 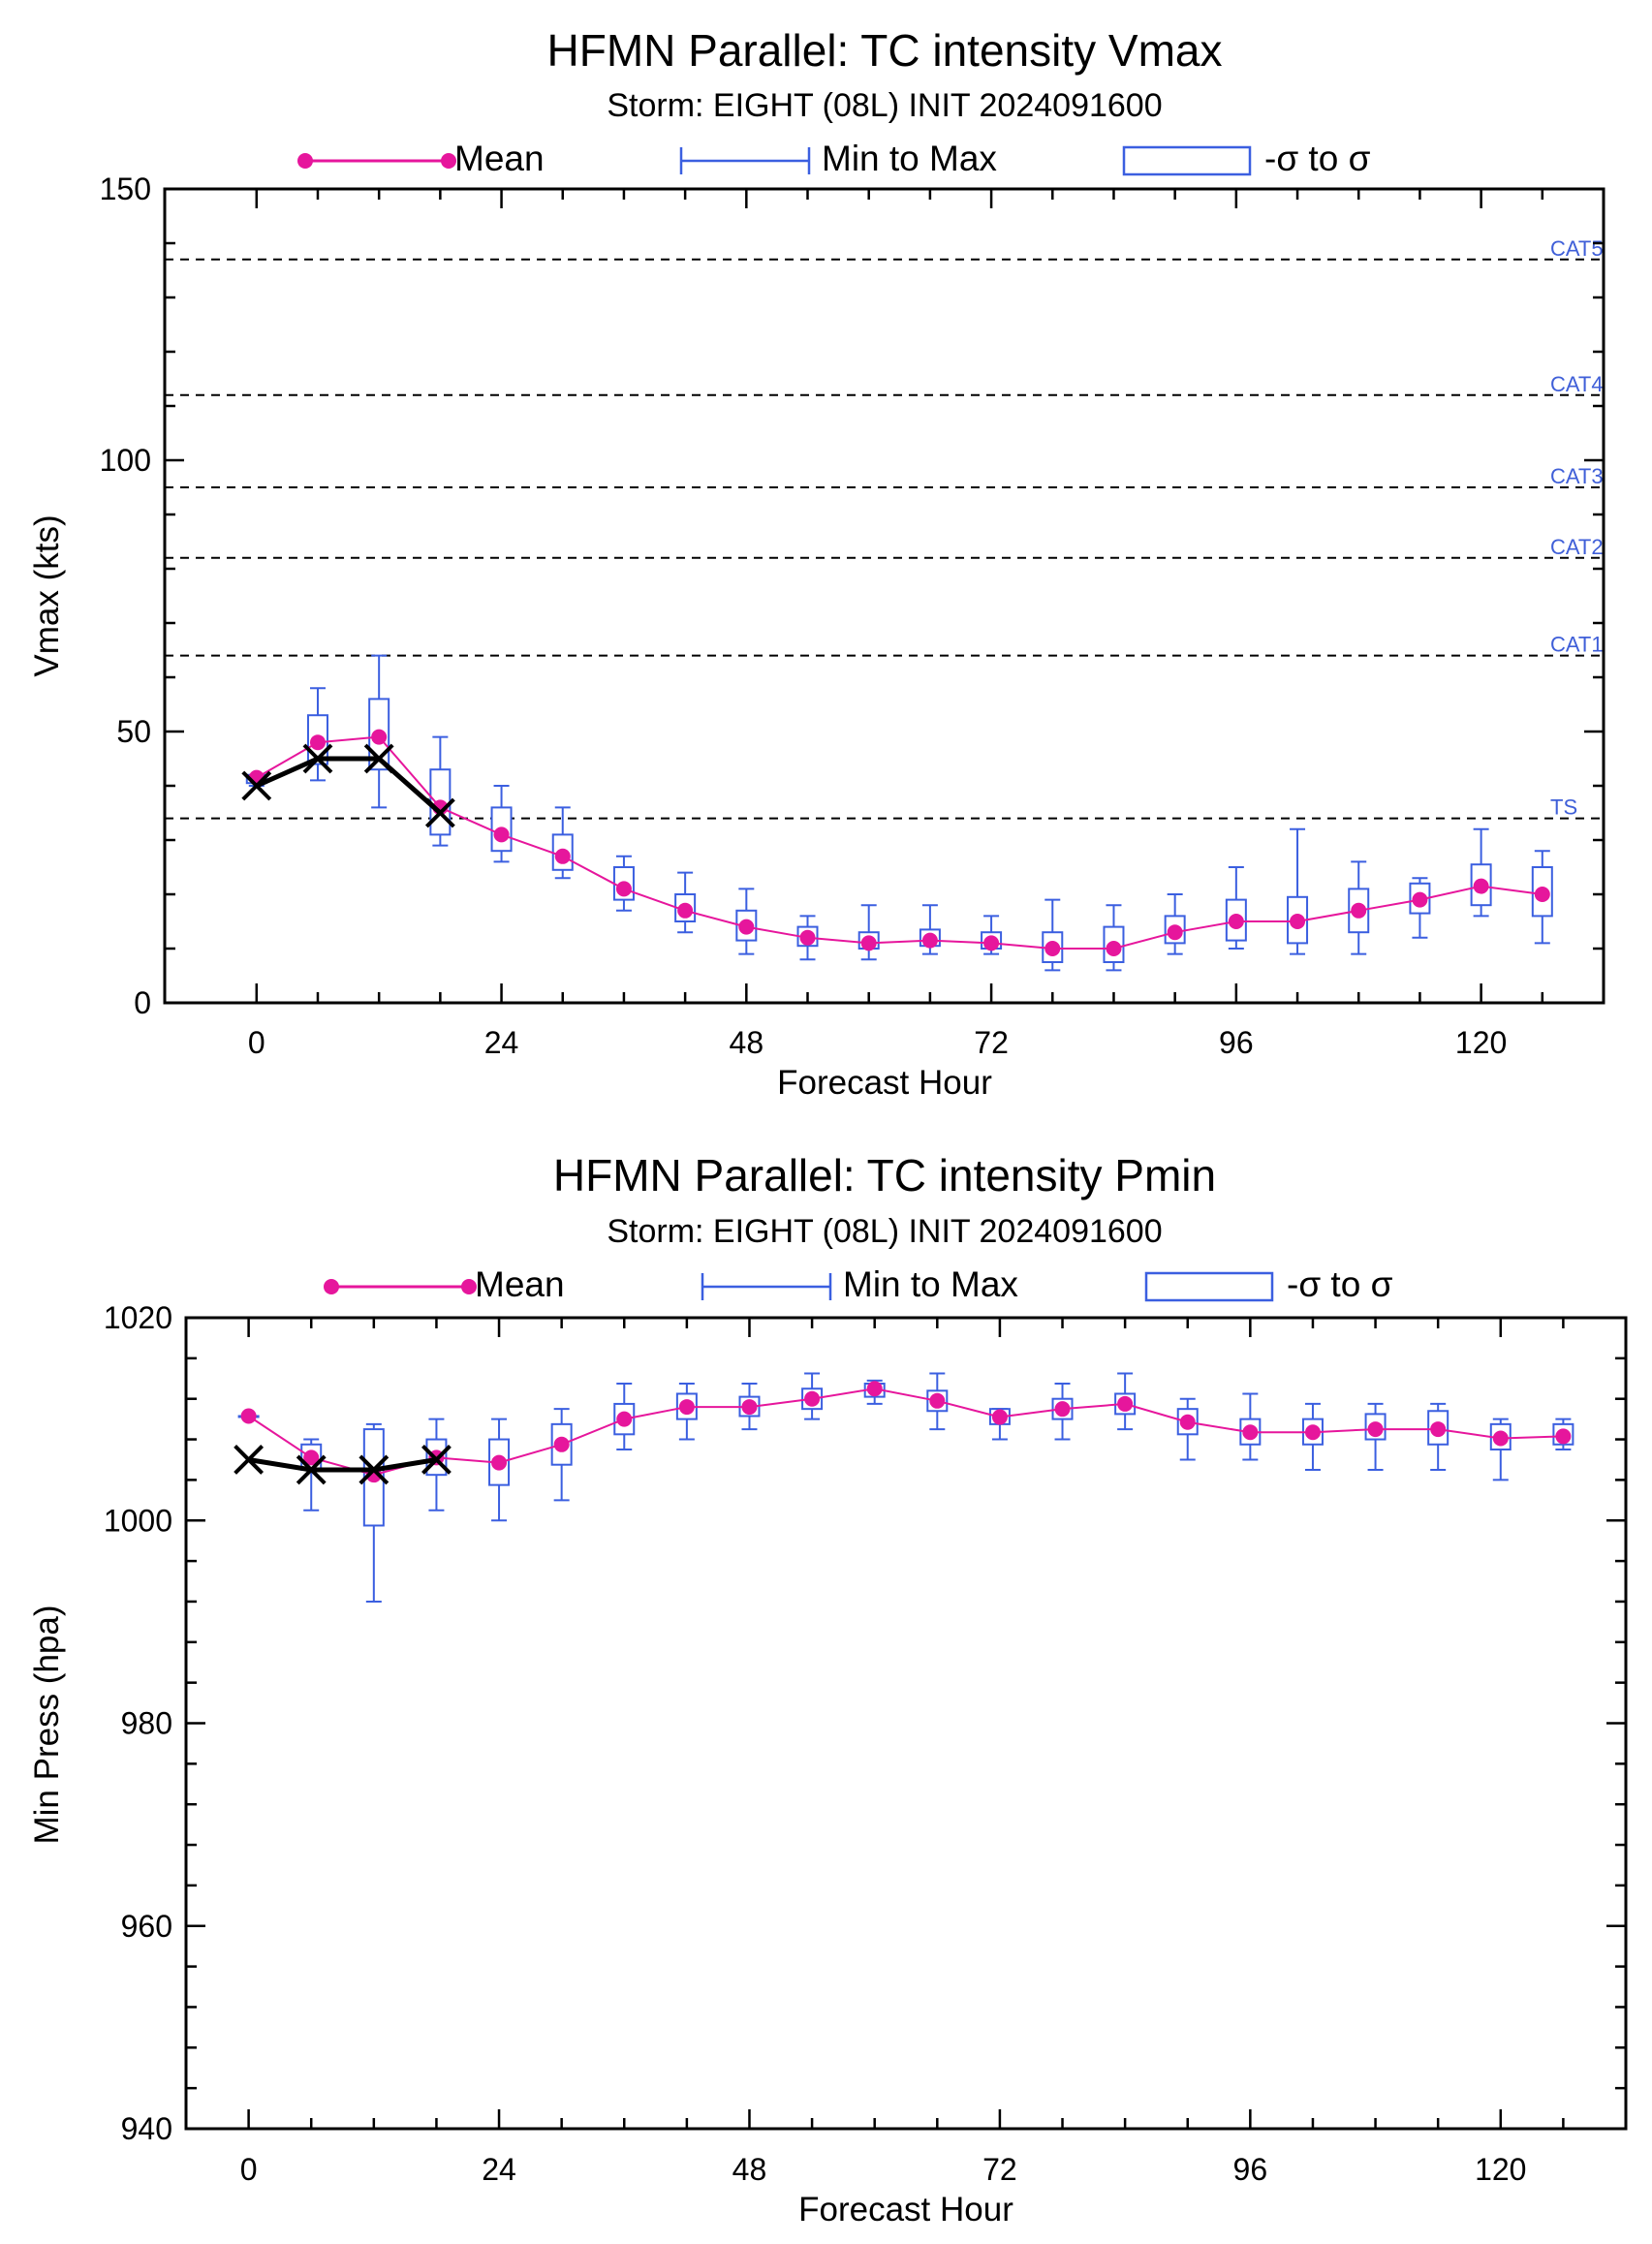 I want to click on pmin-mean-line, so click(x=906, y=1432).